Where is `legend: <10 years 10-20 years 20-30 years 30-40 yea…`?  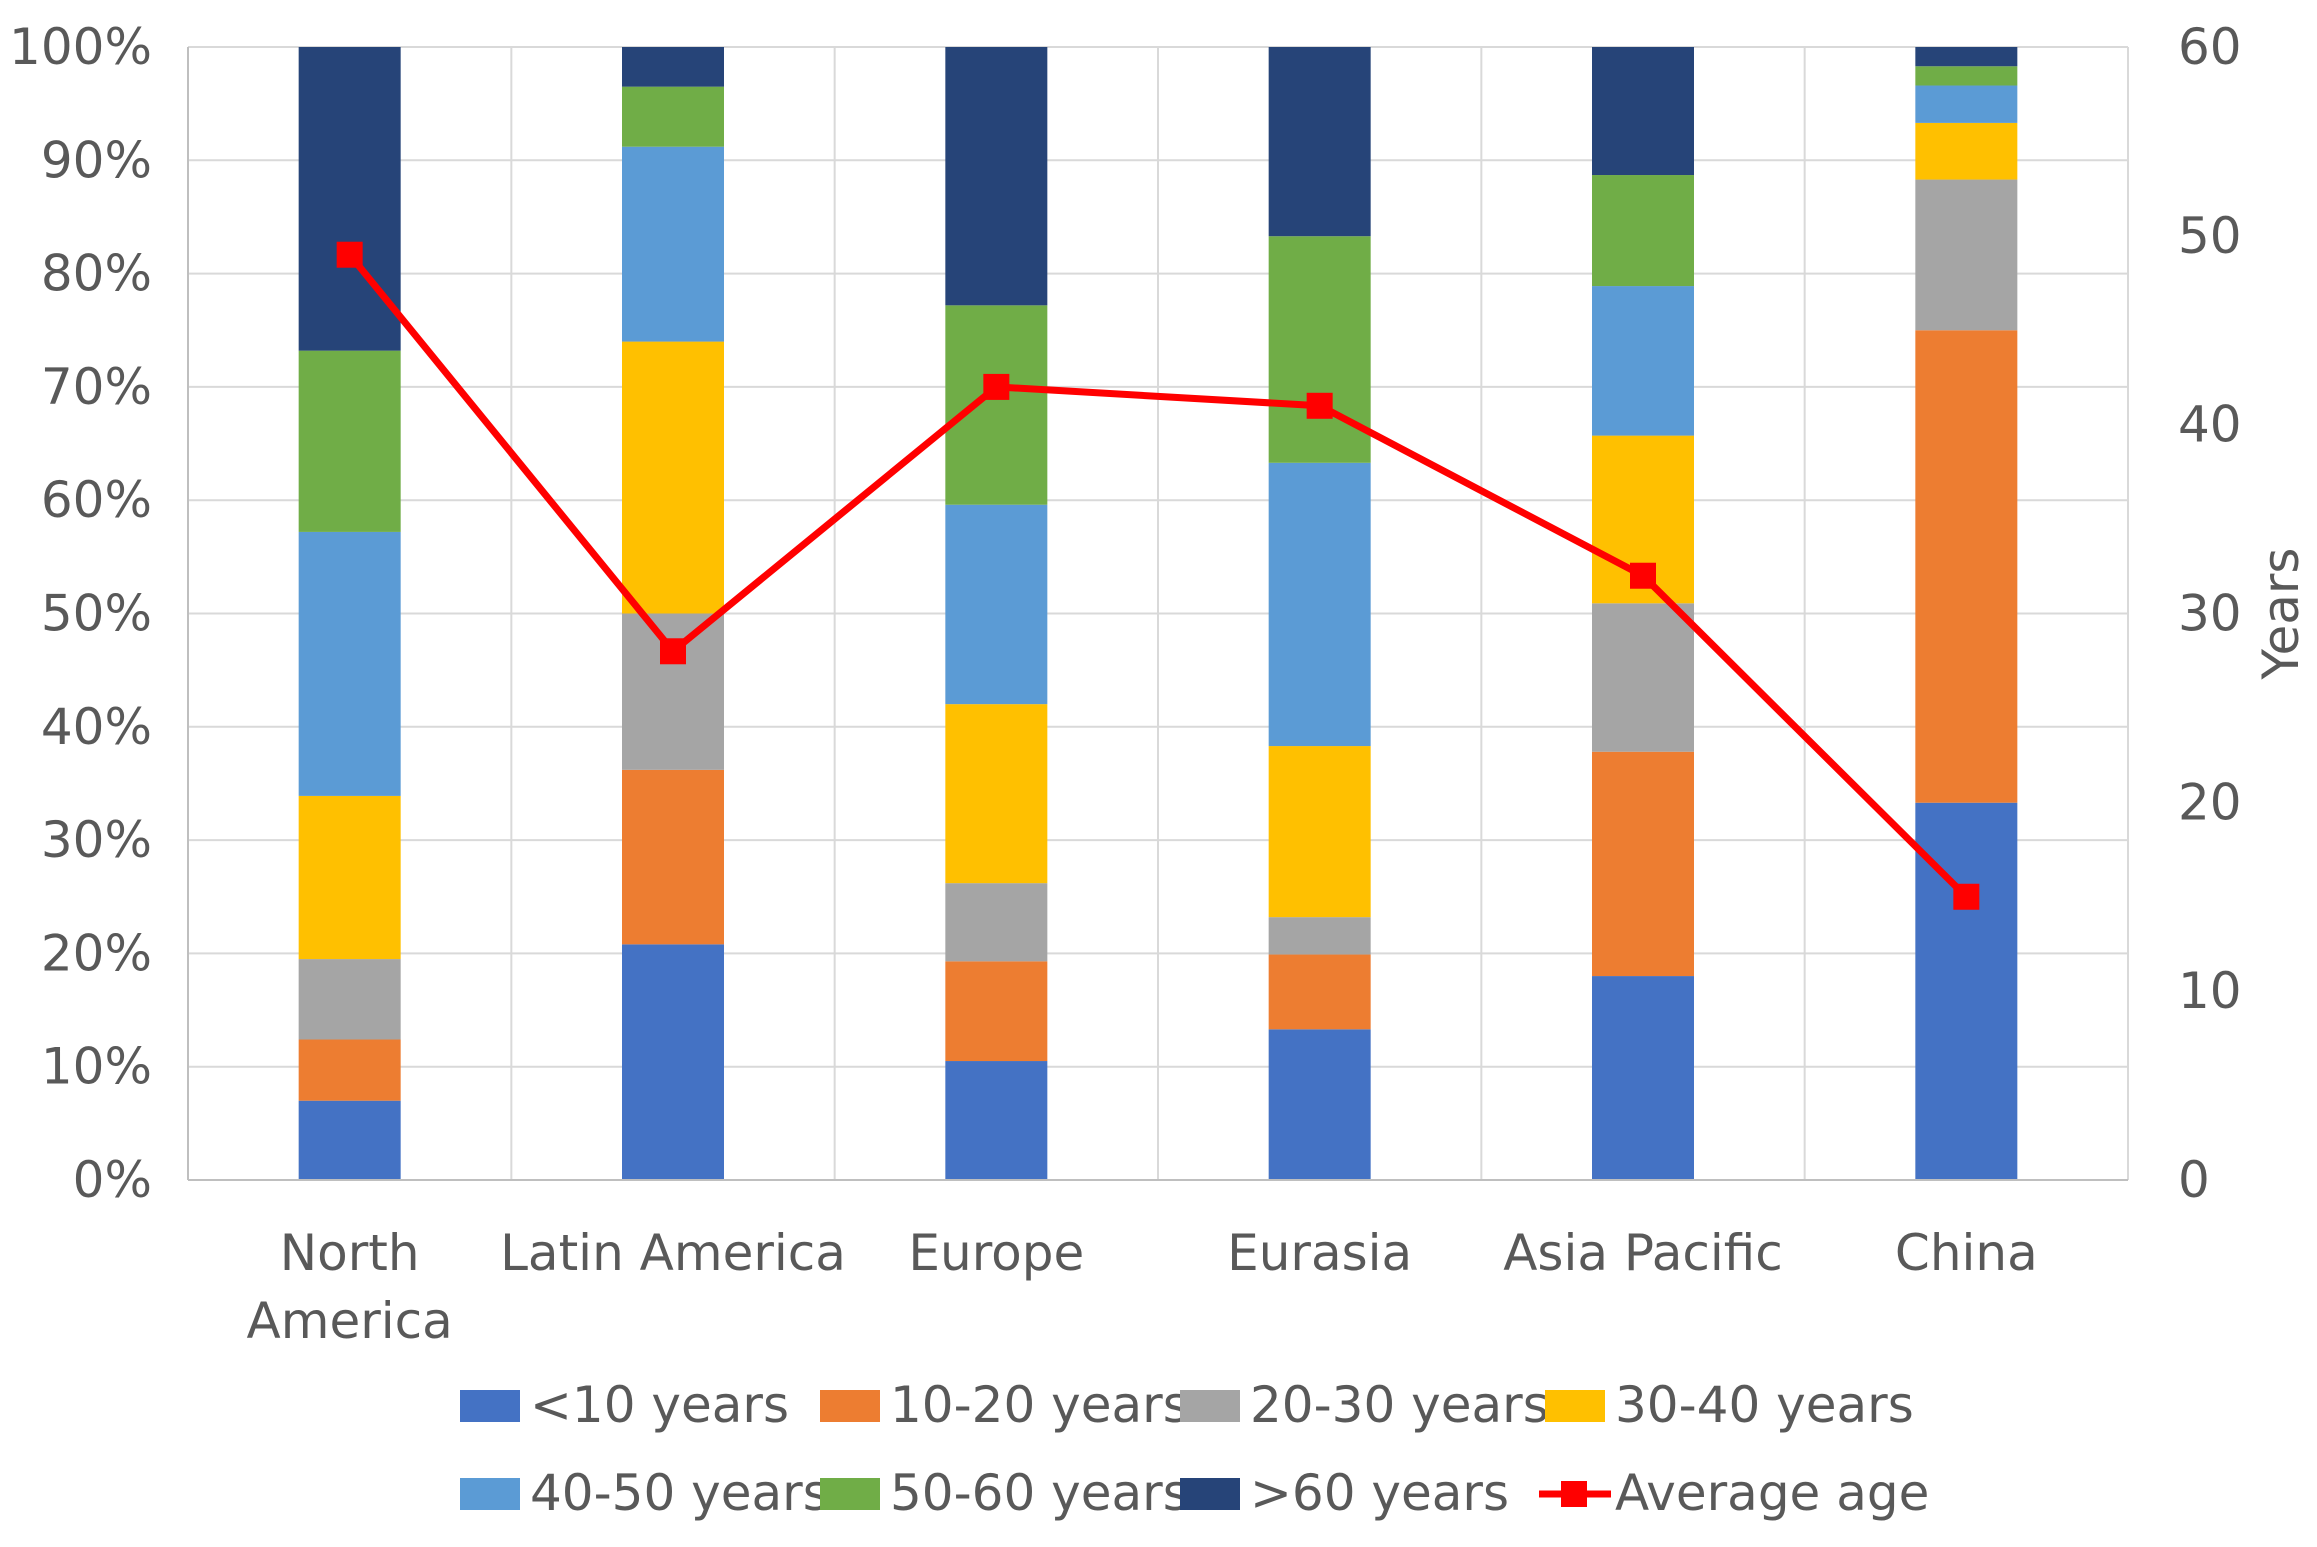 legend: <10 years 10-20 years 20-30 years 30-40 yea… is located at coordinates (1194, 1449).